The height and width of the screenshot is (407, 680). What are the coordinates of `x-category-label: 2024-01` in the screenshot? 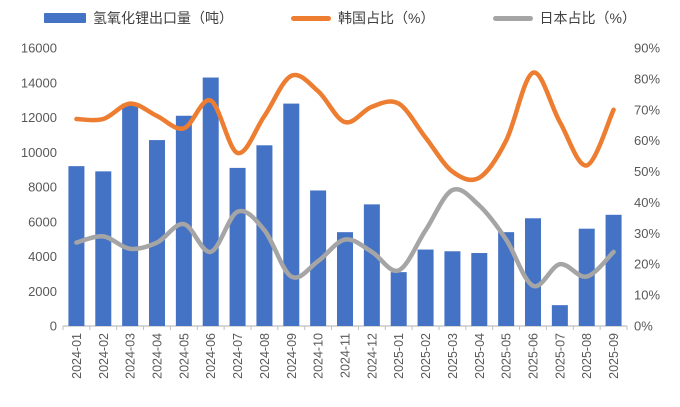 It's located at (77, 356).